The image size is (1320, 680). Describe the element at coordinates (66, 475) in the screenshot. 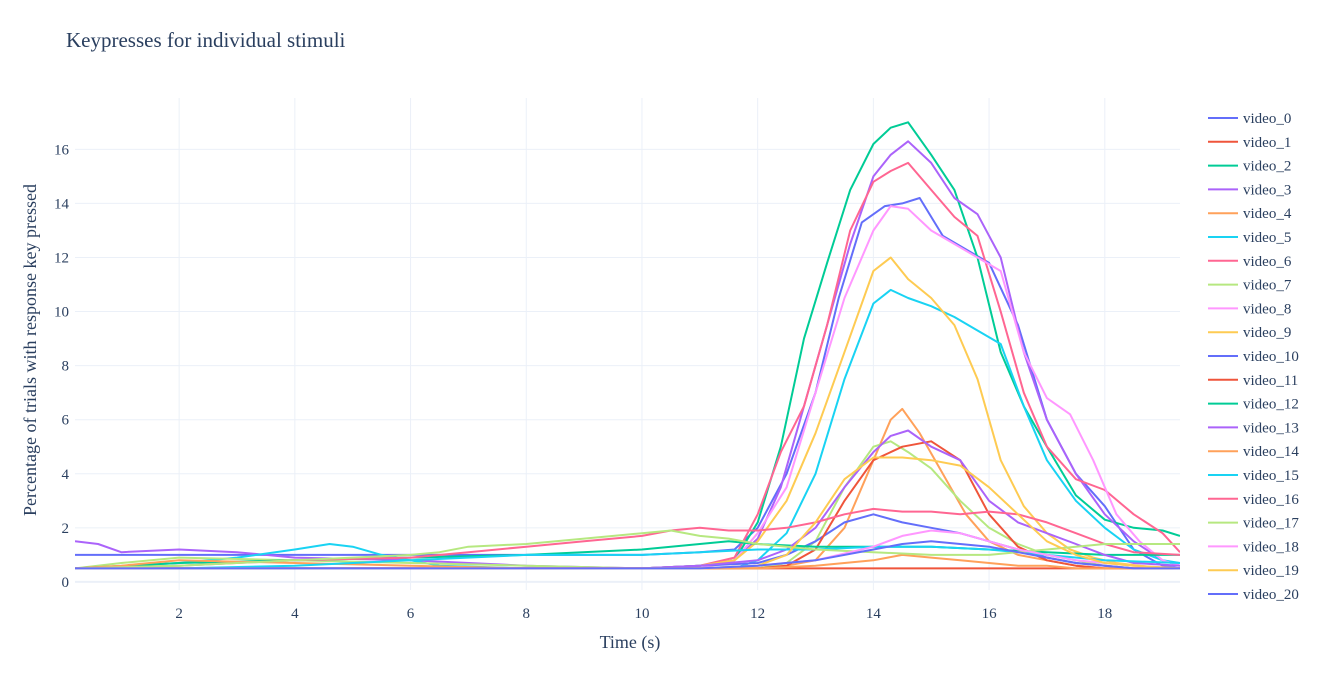

I see `y-tick-label: 4` at that location.